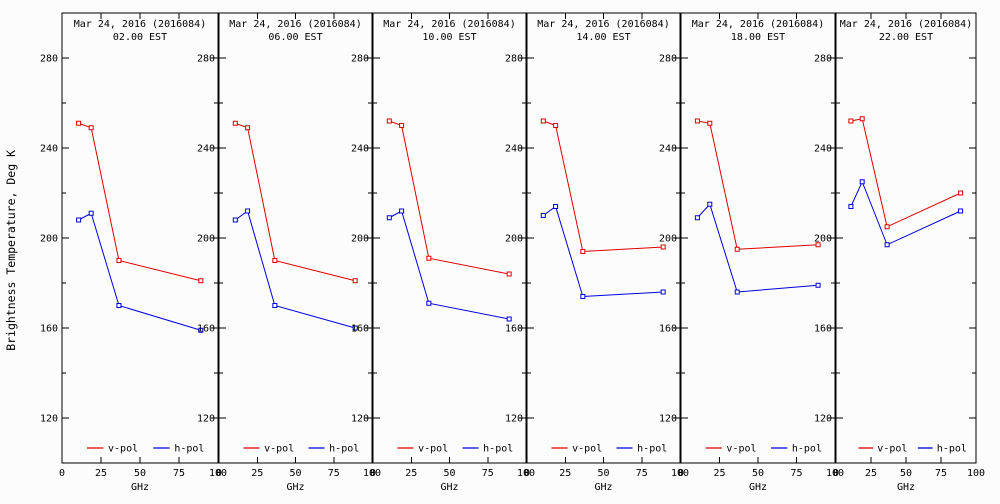 This screenshot has height=504, width=1000. Describe the element at coordinates (140, 37) in the screenshot. I see `panel-title-time: 02.00 EST` at that location.